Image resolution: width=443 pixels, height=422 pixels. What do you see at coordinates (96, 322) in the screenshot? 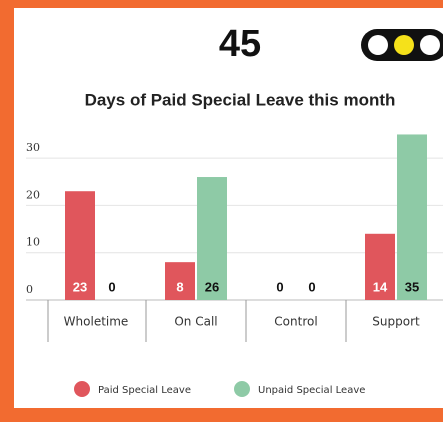
I see `x-tick-label: Wholetime` at bounding box center [96, 322].